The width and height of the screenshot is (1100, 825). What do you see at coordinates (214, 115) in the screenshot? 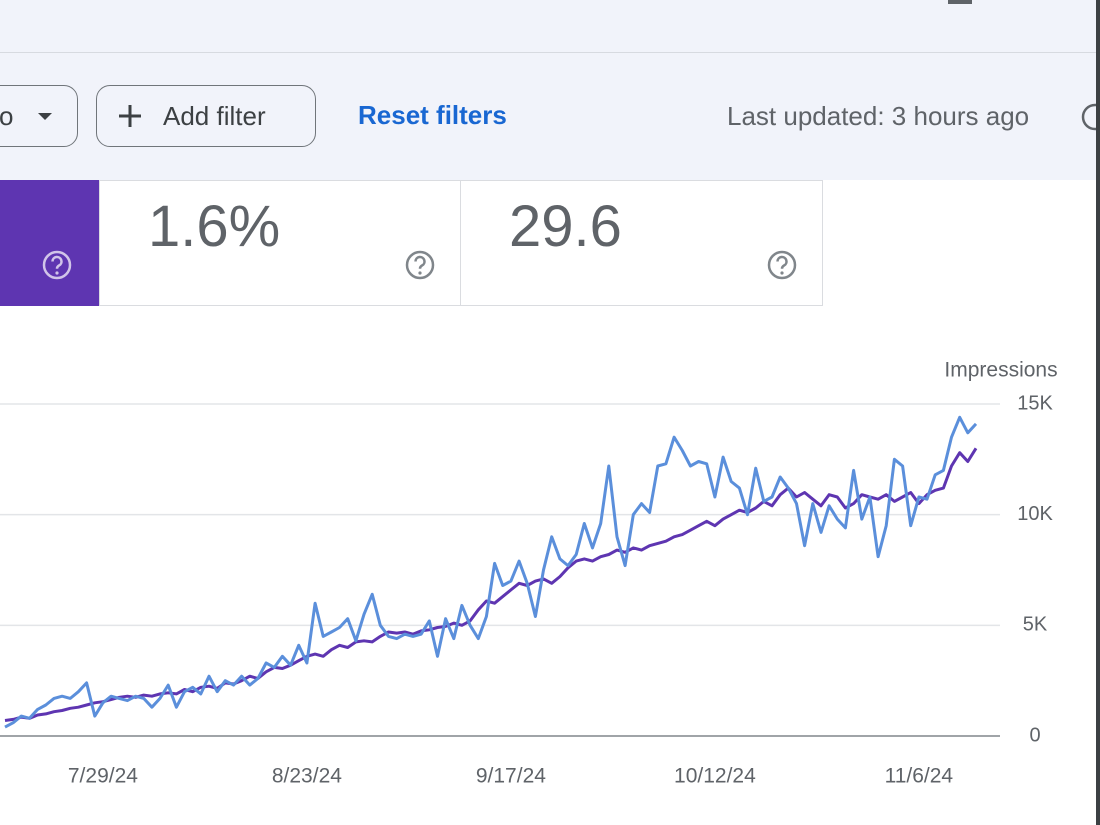
I see `button-label: Add filter` at bounding box center [214, 115].